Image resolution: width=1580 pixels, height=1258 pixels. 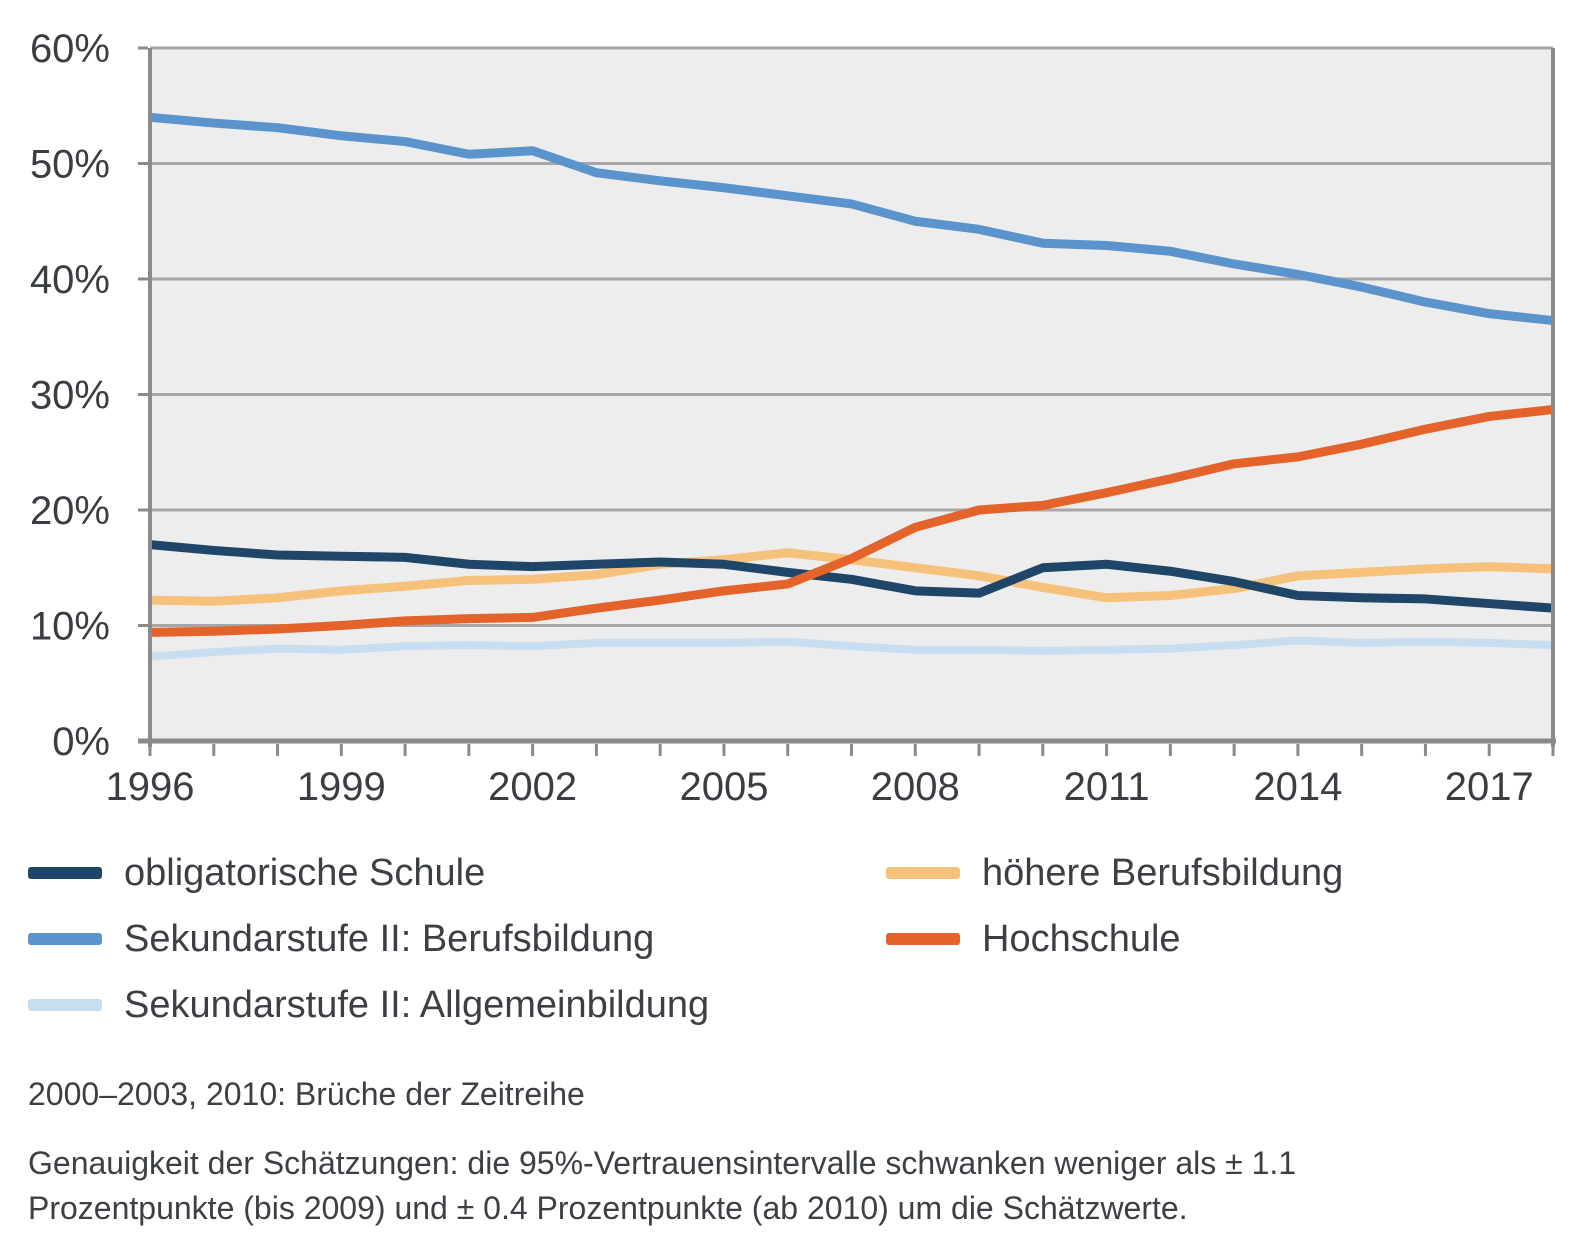 I want to click on y-axis-label: 20%, so click(x=70, y=511).